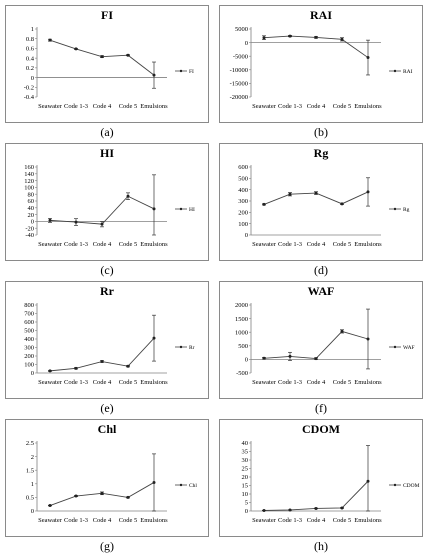 The height and width of the screenshot is (554, 429). I want to click on y-tick-label: -0.4, so click(29, 97).